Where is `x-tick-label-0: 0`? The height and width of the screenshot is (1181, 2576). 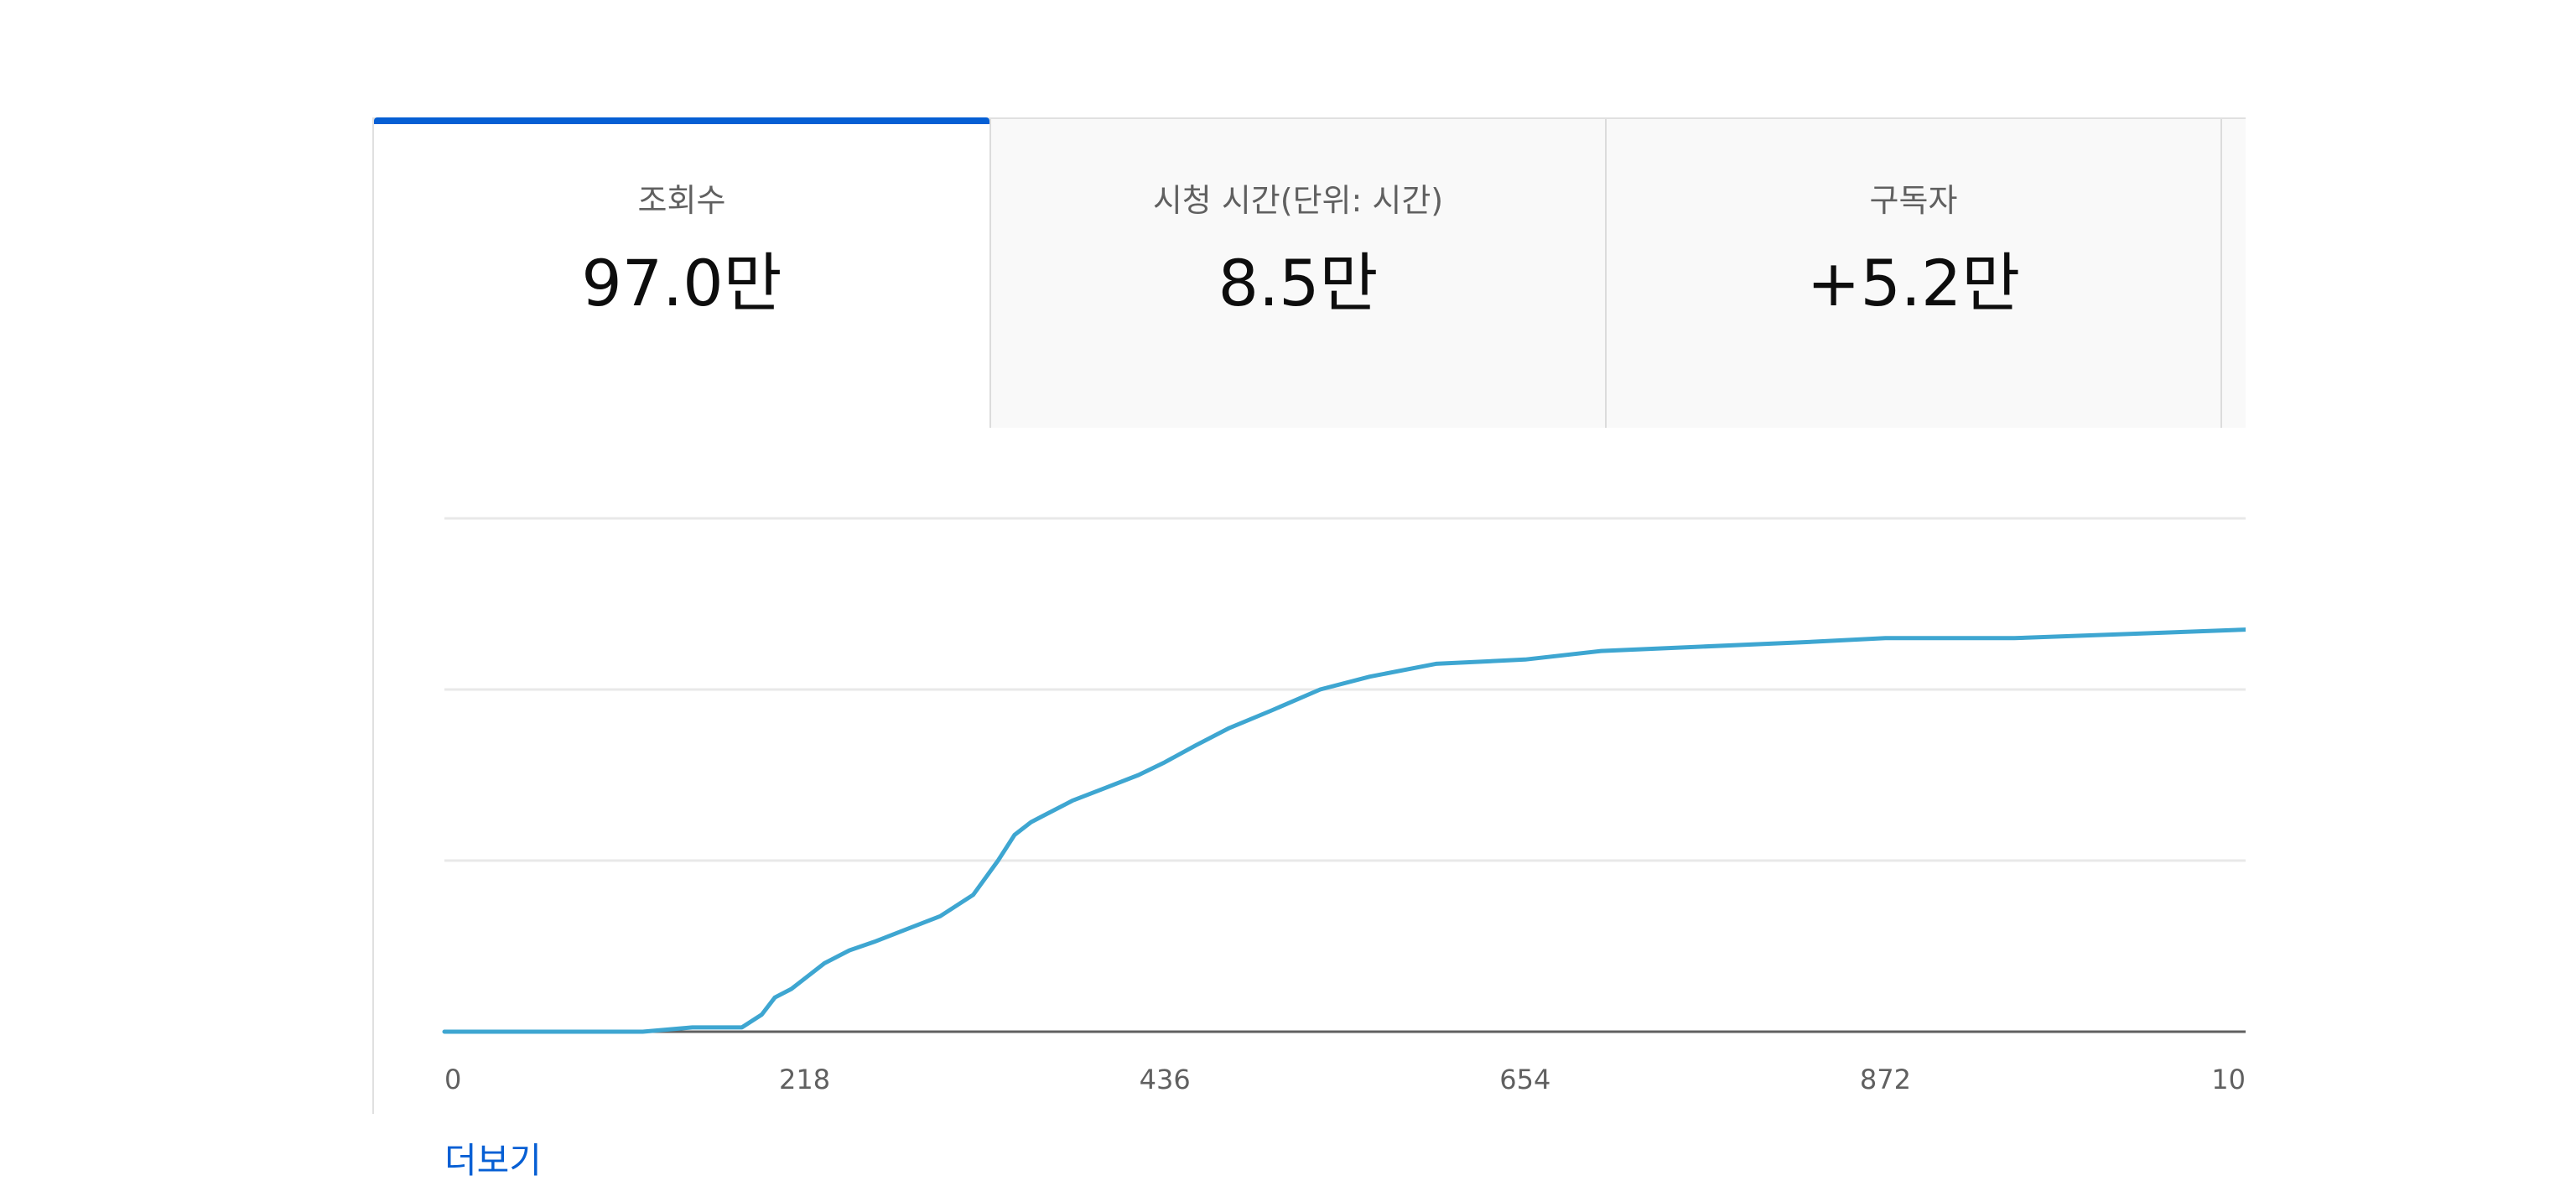
x-tick-label-0: 0 is located at coordinates (453, 1079).